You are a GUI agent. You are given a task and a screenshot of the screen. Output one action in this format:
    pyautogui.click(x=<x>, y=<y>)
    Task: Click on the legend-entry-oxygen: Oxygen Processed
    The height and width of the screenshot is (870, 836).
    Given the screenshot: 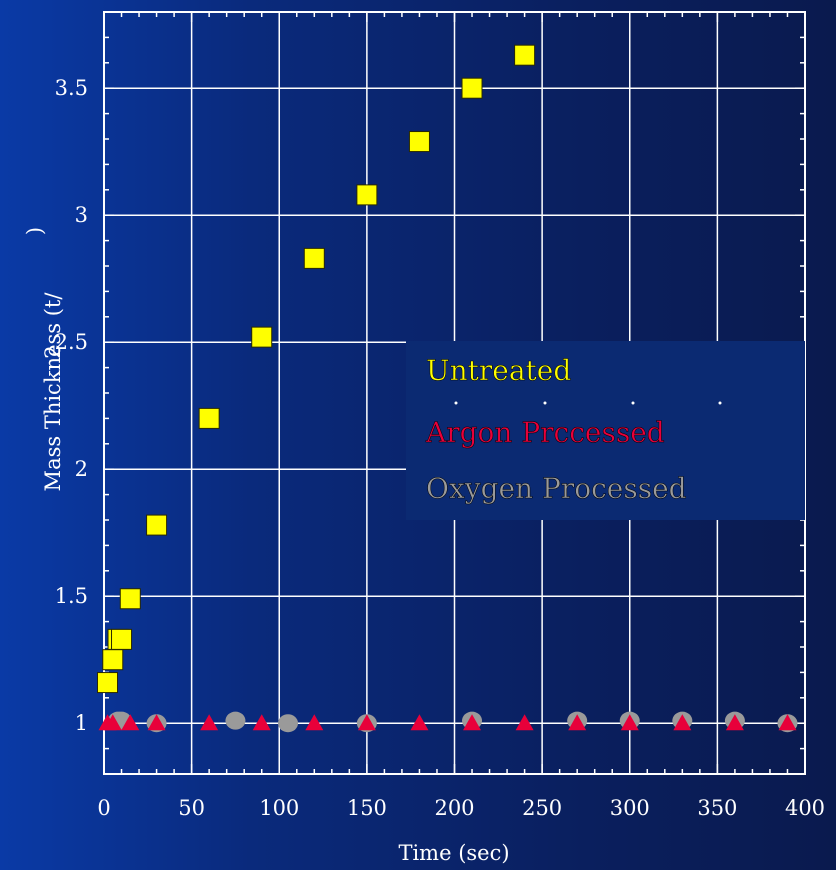 What is the action you would take?
    pyautogui.click(x=556, y=488)
    